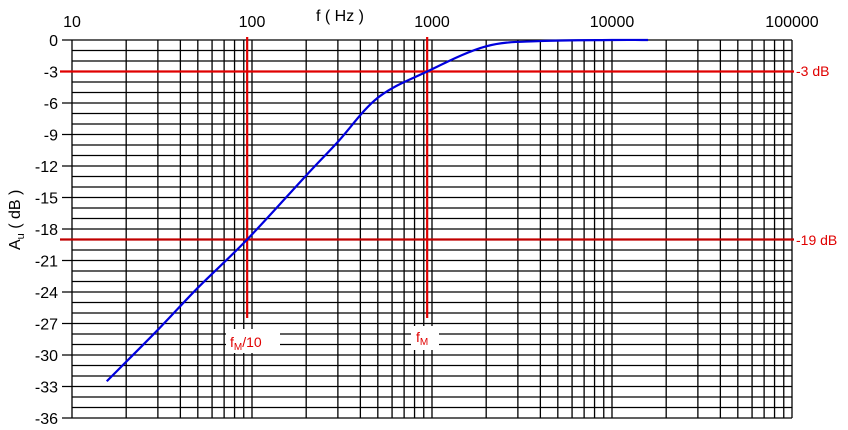 Image resolution: width=848 pixels, height=430 pixels. I want to click on y-tick-label: -3, so click(51, 73).